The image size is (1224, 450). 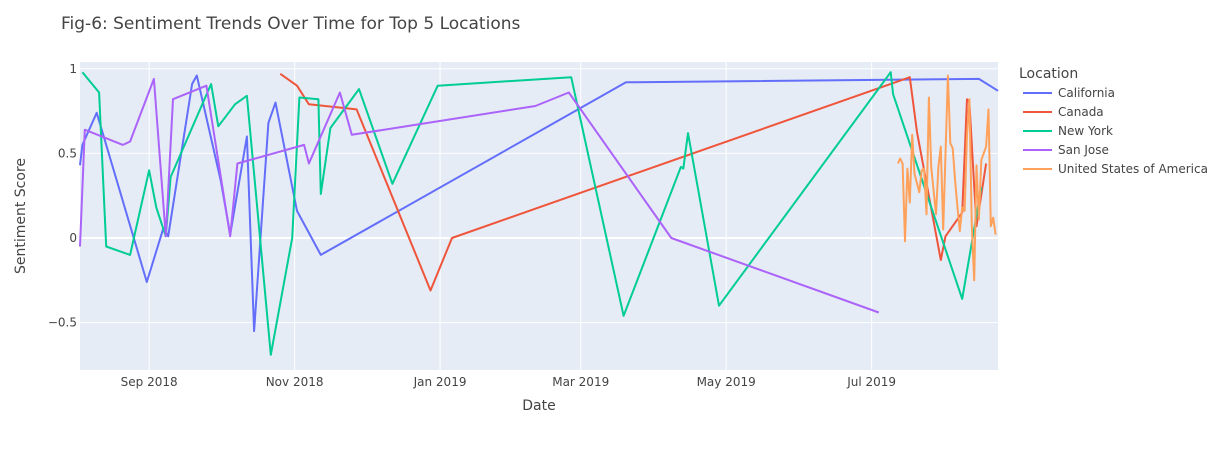 What do you see at coordinates (73, 69) in the screenshot?
I see `y-tick-label: 1` at bounding box center [73, 69].